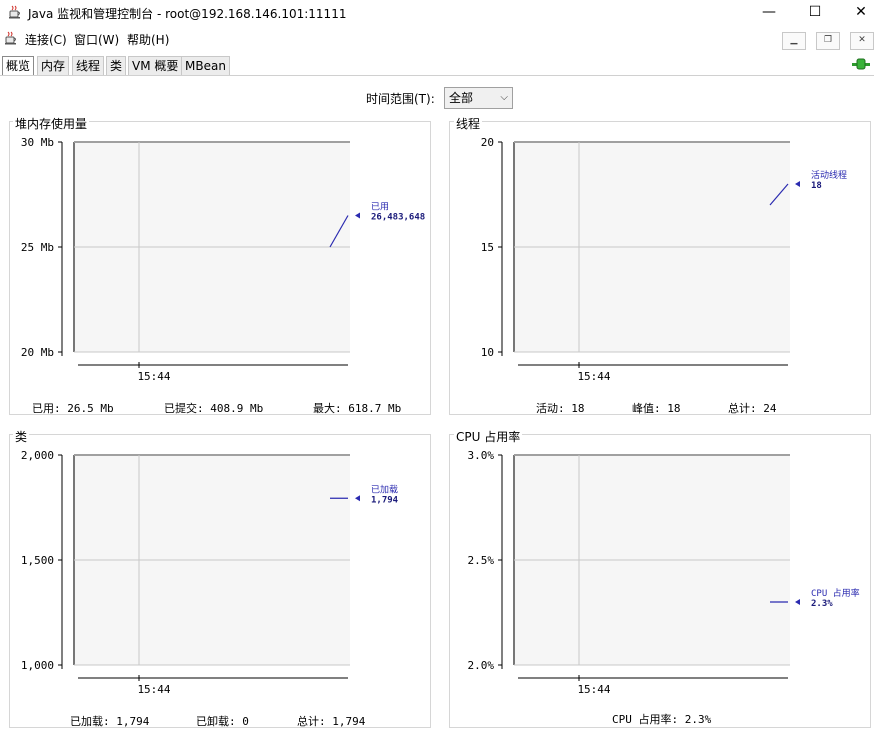 The width and height of the screenshot is (874, 733). I want to click on time-range-select: 全部 ⌵, so click(478, 98).